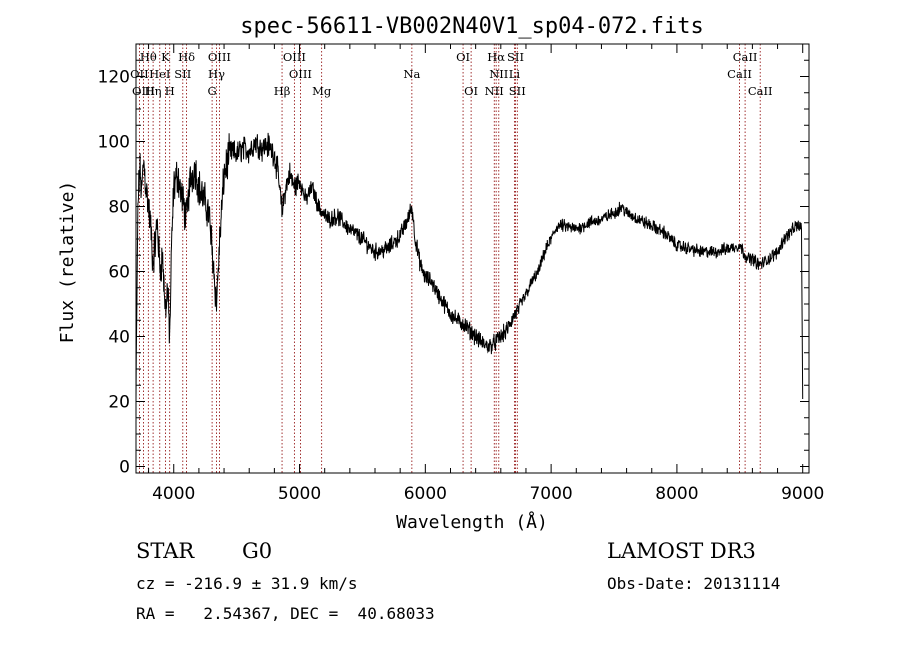 Image resolution: width=900 pixels, height=649 pixels. Describe the element at coordinates (148, 57) in the screenshot. I see `line-label: Hθ` at that location.